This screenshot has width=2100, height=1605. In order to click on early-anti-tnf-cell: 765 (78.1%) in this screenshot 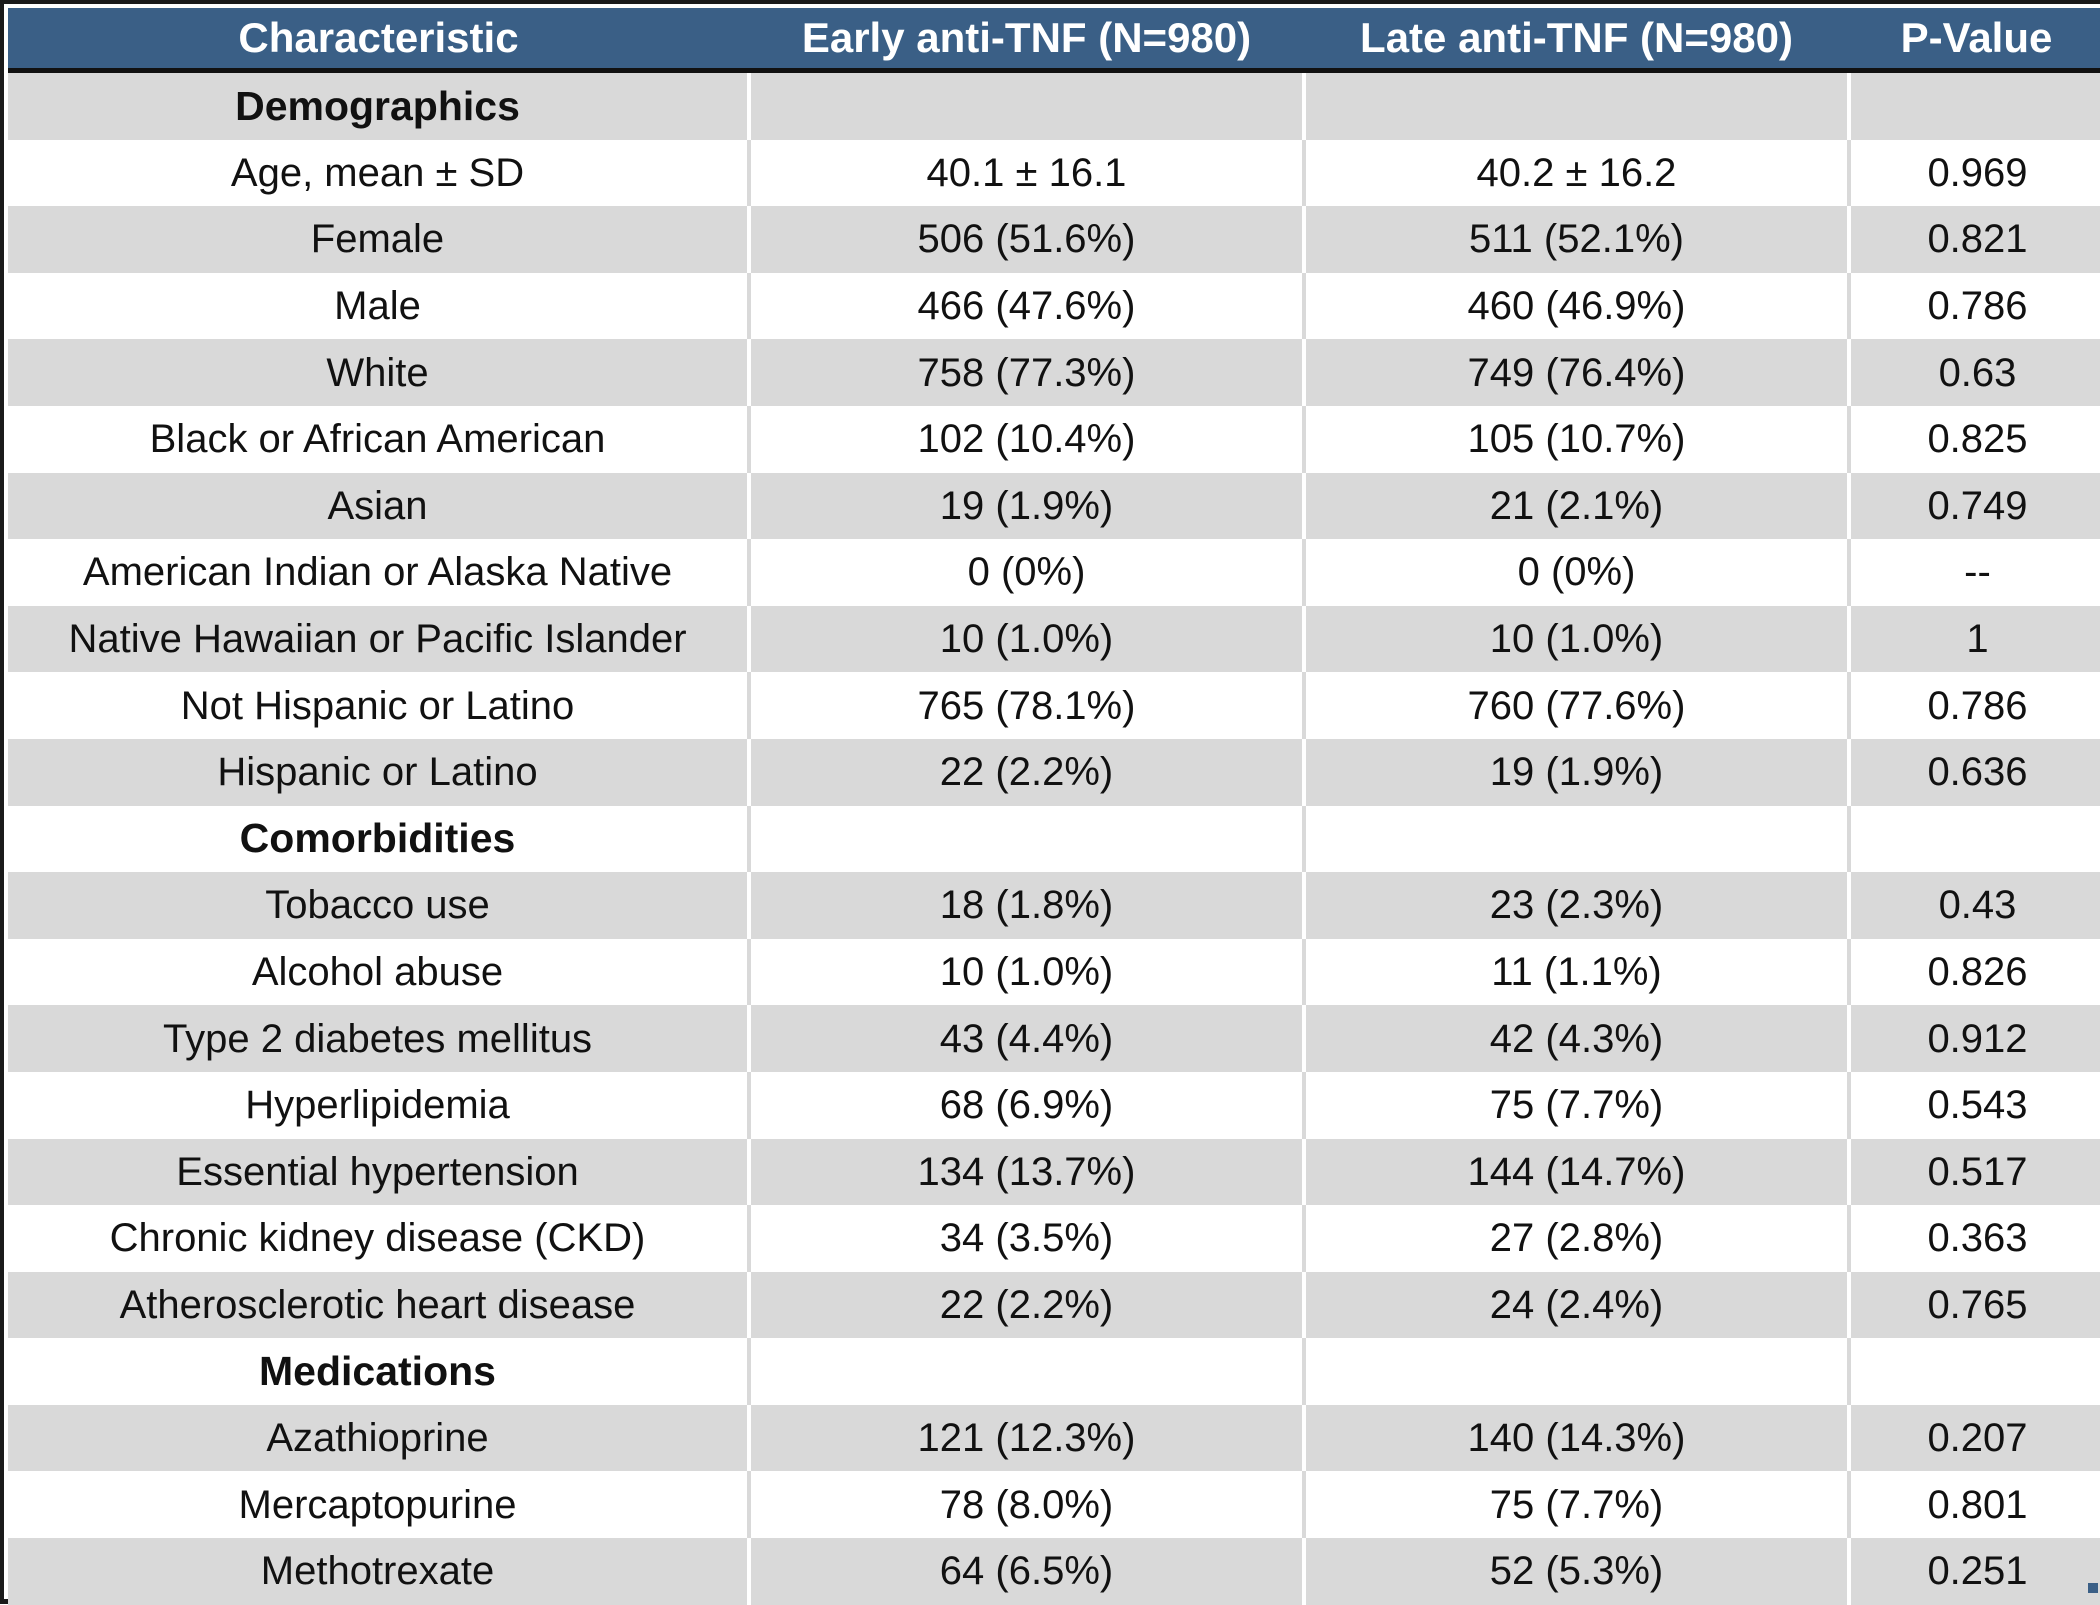, I will do `click(1025, 705)`.